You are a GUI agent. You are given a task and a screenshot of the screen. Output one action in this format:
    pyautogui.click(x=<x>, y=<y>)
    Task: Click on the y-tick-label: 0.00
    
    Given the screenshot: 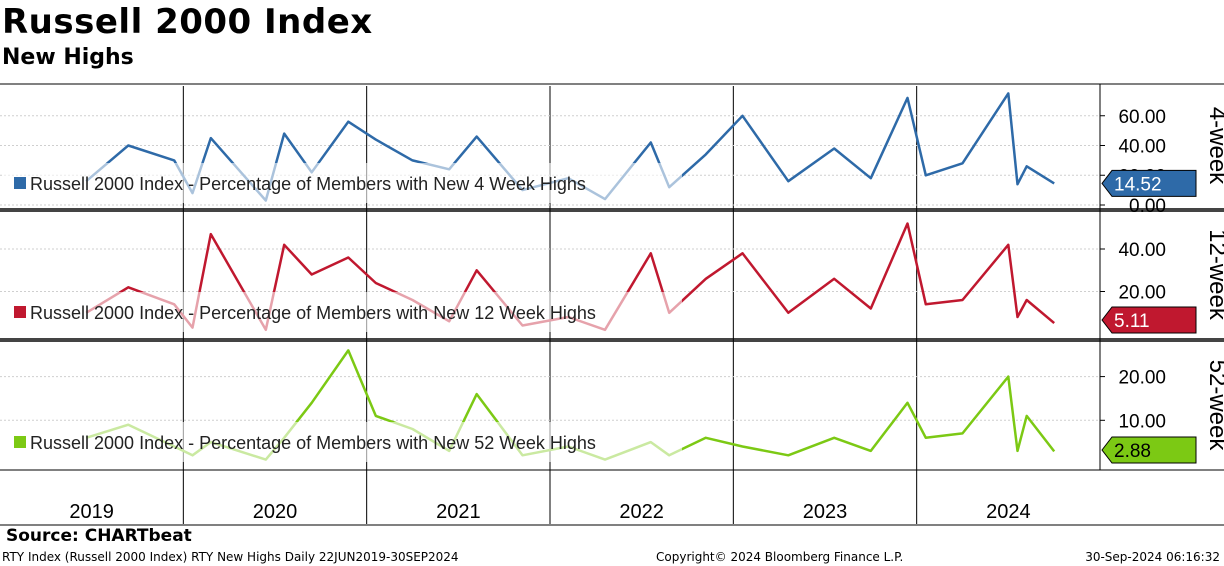 What is the action you would take?
    pyautogui.click(x=1147, y=206)
    